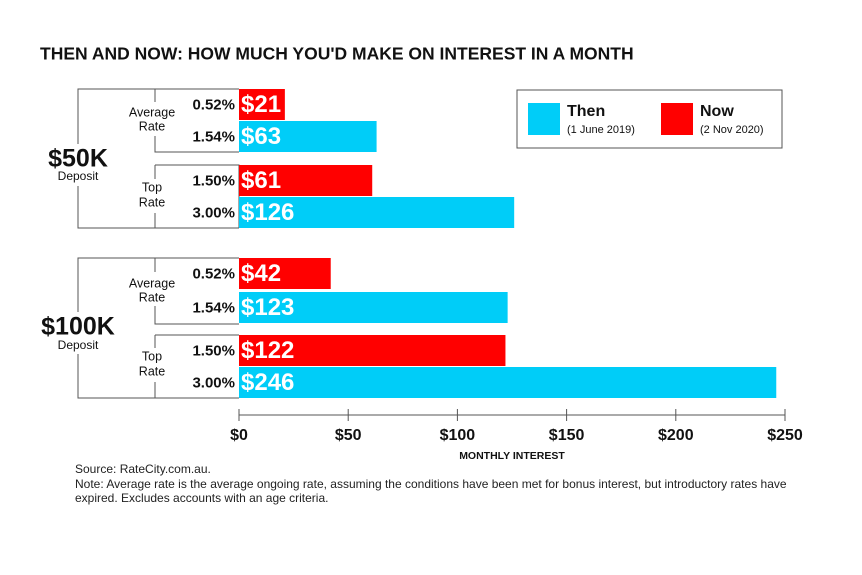 This screenshot has height=575, width=862. I want to click on x-axis-label: MONTHLY INTEREST, so click(512, 455).